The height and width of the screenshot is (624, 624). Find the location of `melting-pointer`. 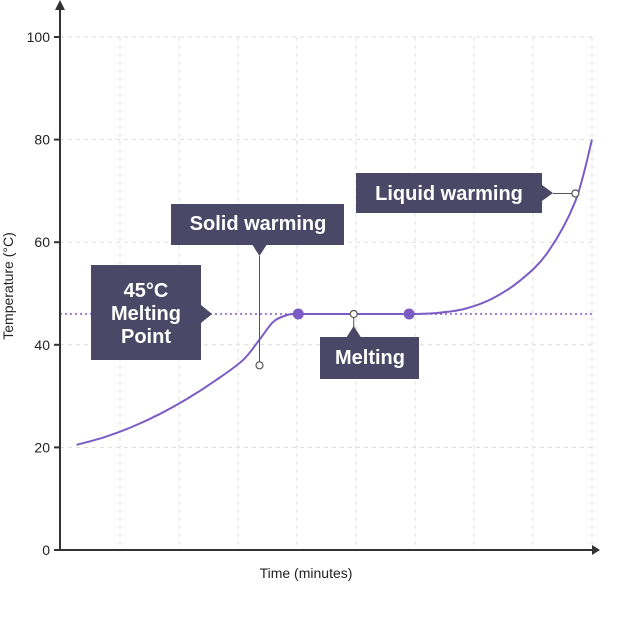

melting-pointer is located at coordinates (353, 331).